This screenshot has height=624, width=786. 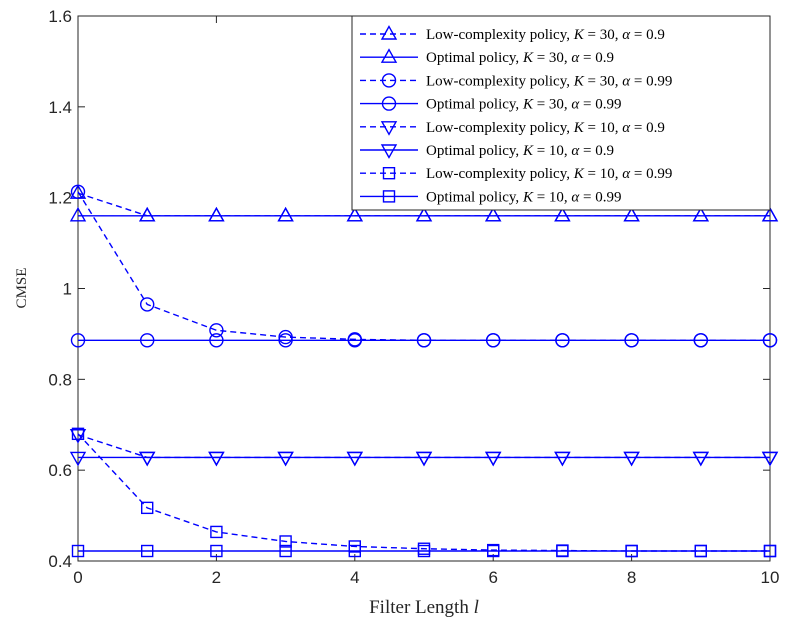 I want to click on legend-label: Optimal policy, K = 30, α = 0.9, so click(x=520, y=58).